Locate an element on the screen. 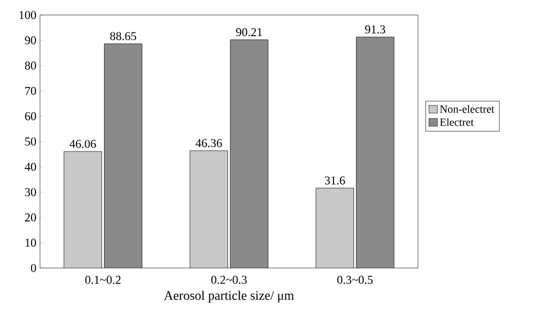  data-label: 31.6 is located at coordinates (334, 180).